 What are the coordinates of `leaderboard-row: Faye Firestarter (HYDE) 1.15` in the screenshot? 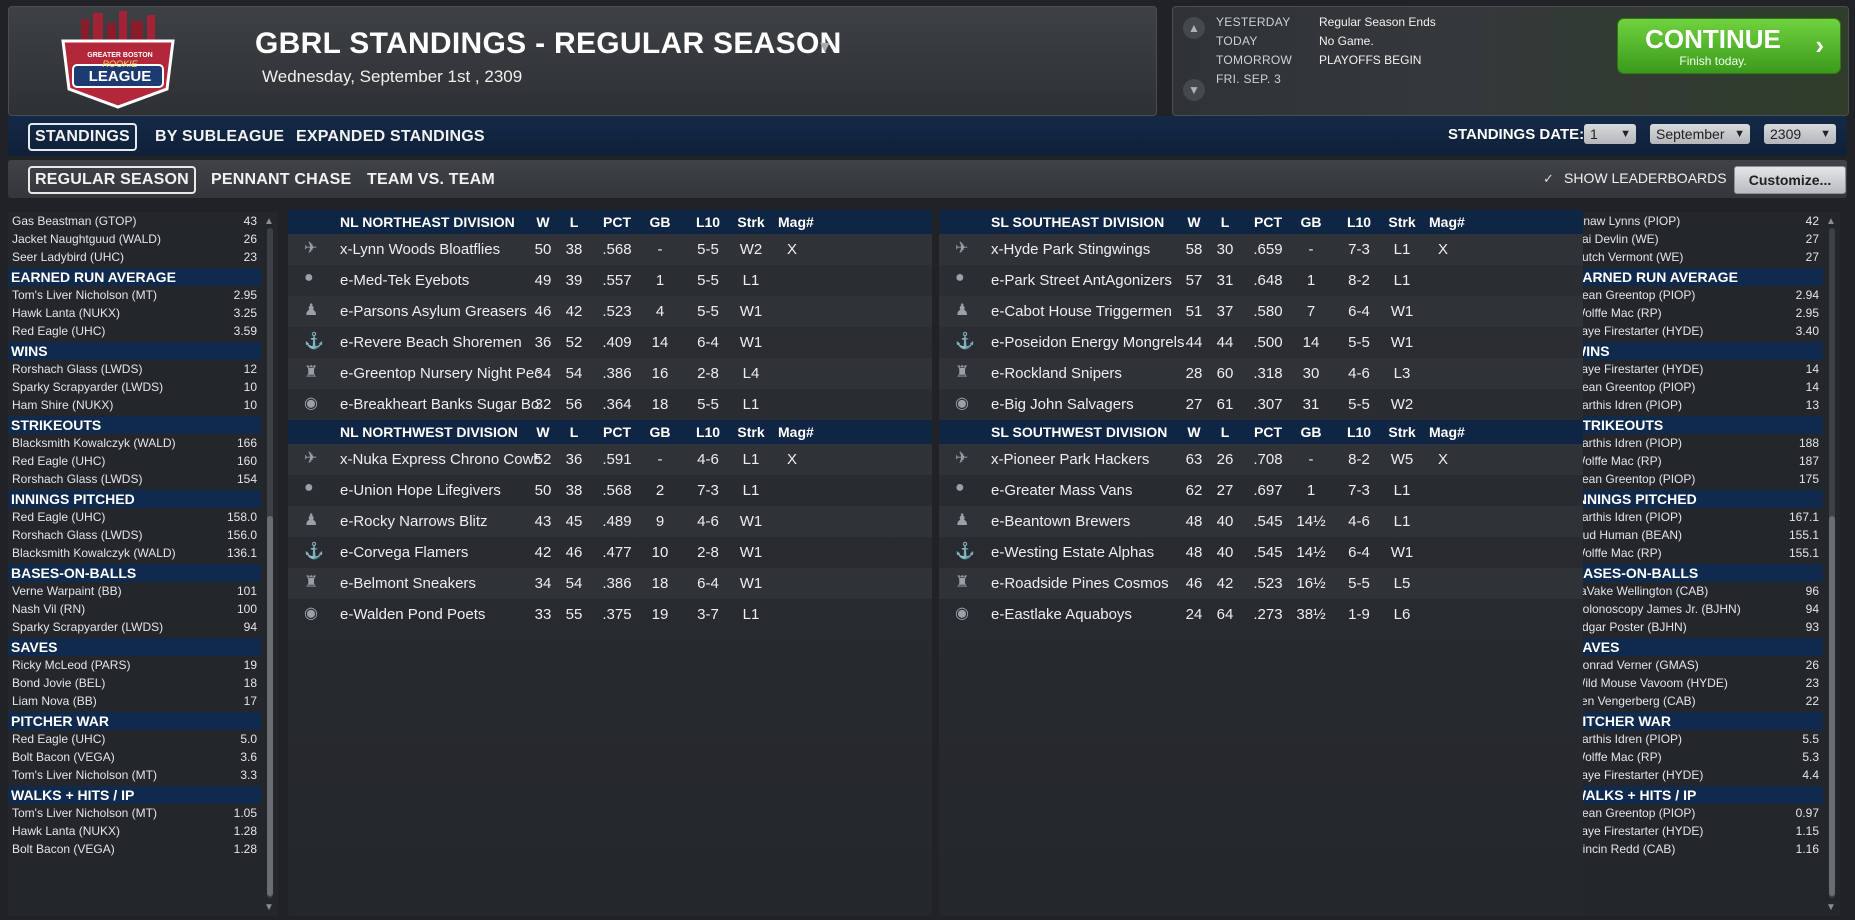 It's located at (1696, 831).